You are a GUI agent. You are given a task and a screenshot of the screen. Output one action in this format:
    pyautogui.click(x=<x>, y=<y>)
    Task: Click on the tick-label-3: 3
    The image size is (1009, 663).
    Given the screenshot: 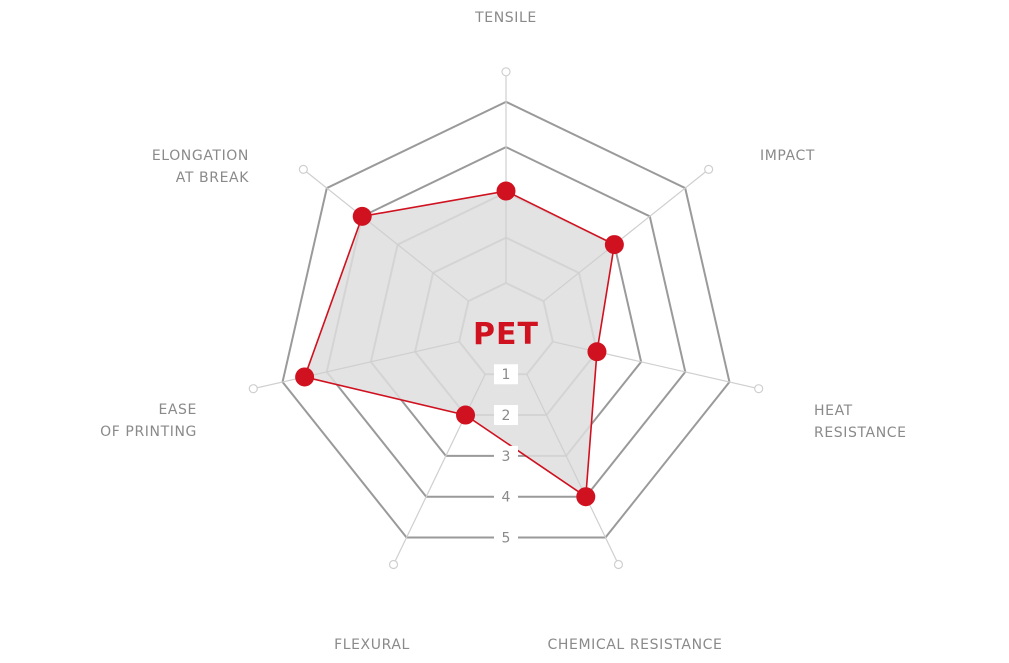 What is the action you would take?
    pyautogui.click(x=506, y=457)
    